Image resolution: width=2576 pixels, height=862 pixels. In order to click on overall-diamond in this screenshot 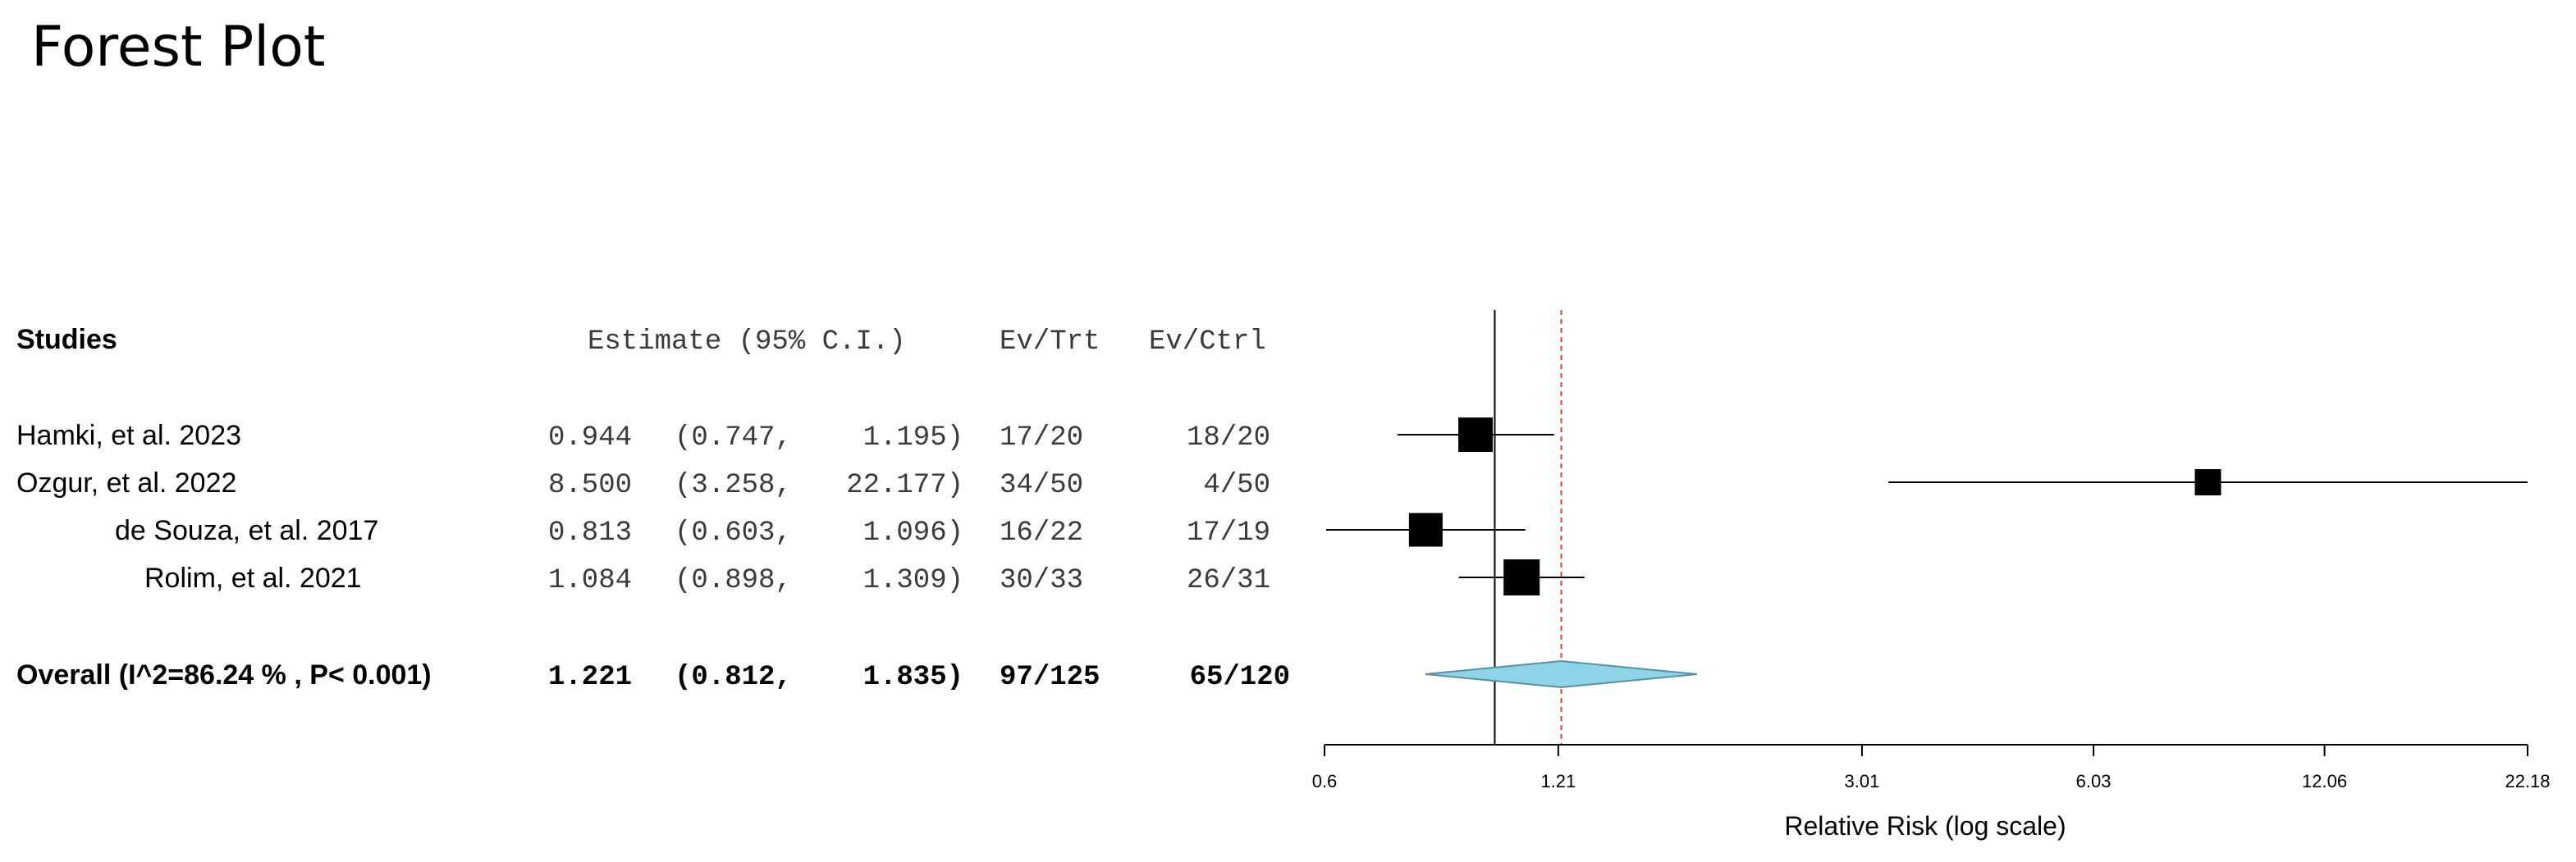, I will do `click(1561, 674)`.